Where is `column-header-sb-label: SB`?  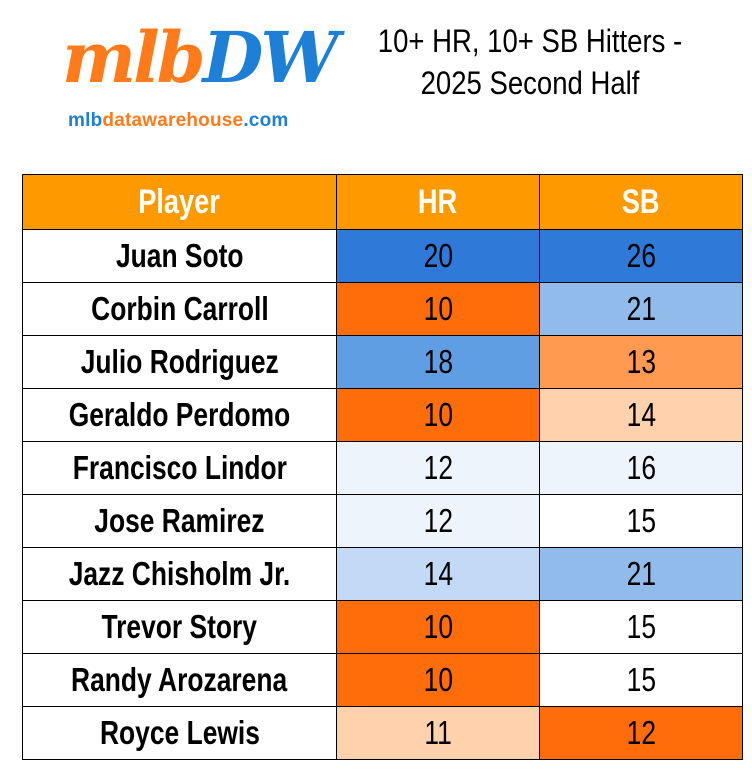
column-header-sb-label: SB is located at coordinates (641, 201).